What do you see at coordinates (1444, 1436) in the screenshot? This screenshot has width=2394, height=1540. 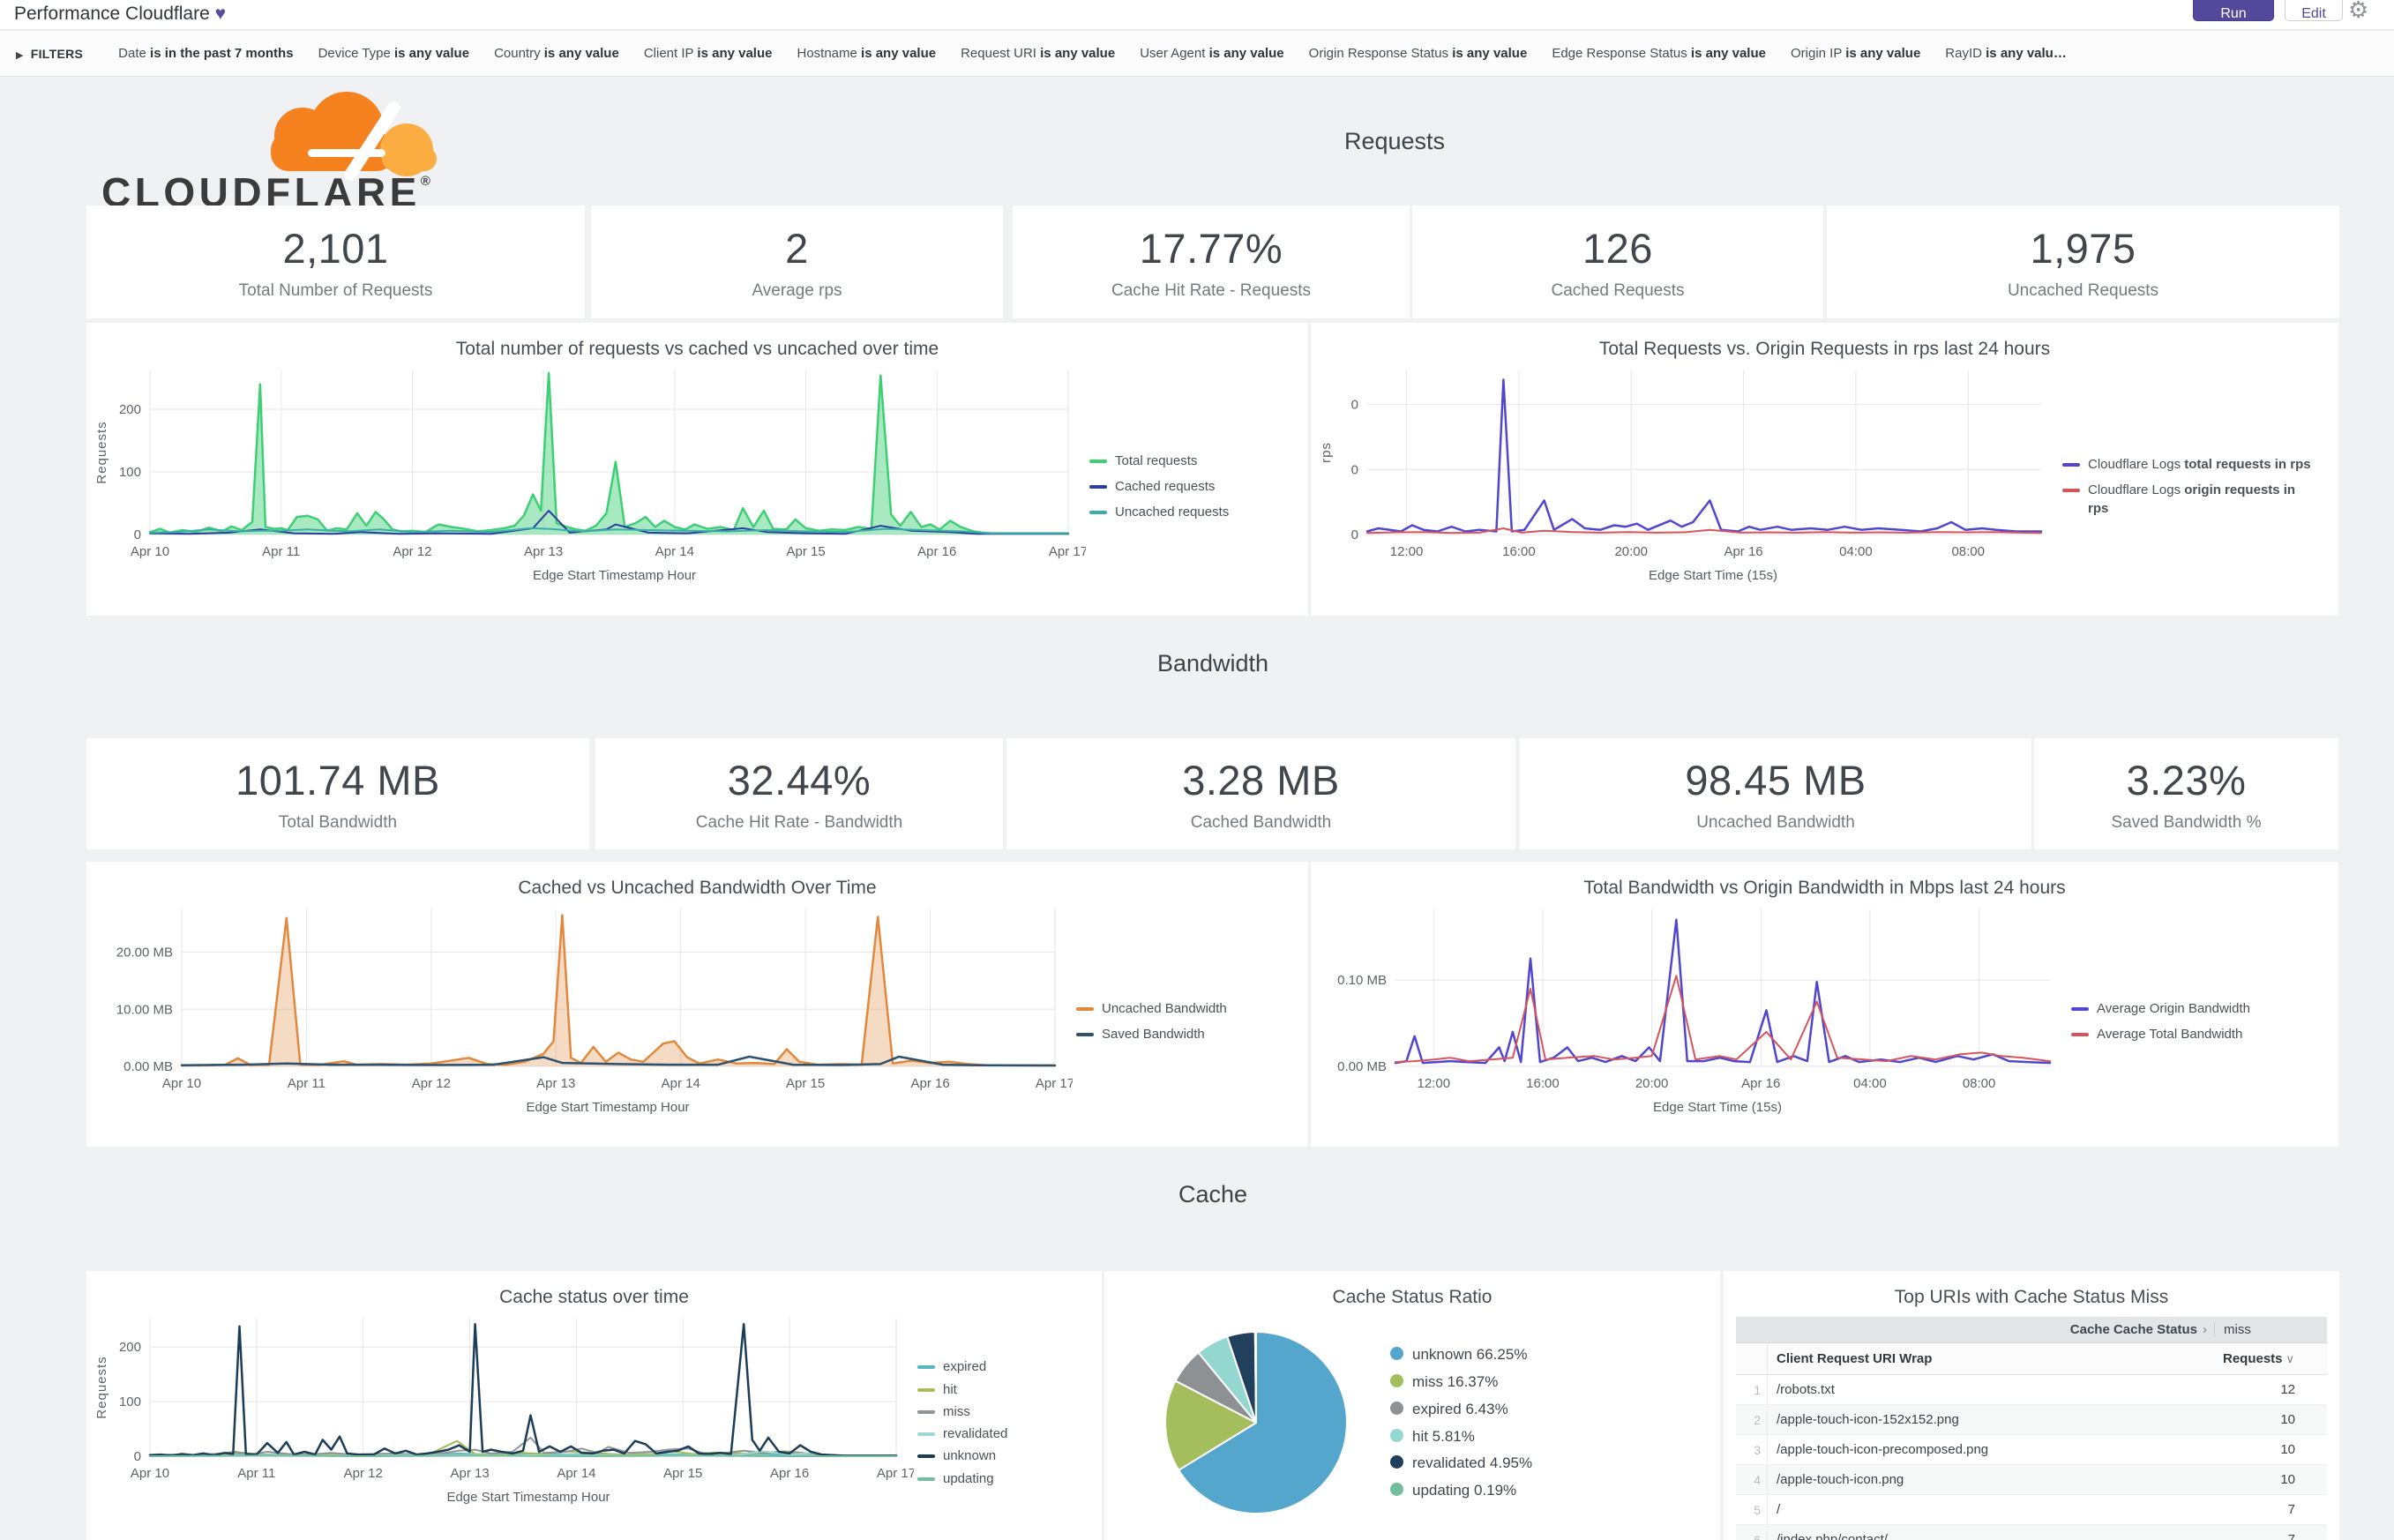 I see `legend-label: hit 5.81%` at bounding box center [1444, 1436].